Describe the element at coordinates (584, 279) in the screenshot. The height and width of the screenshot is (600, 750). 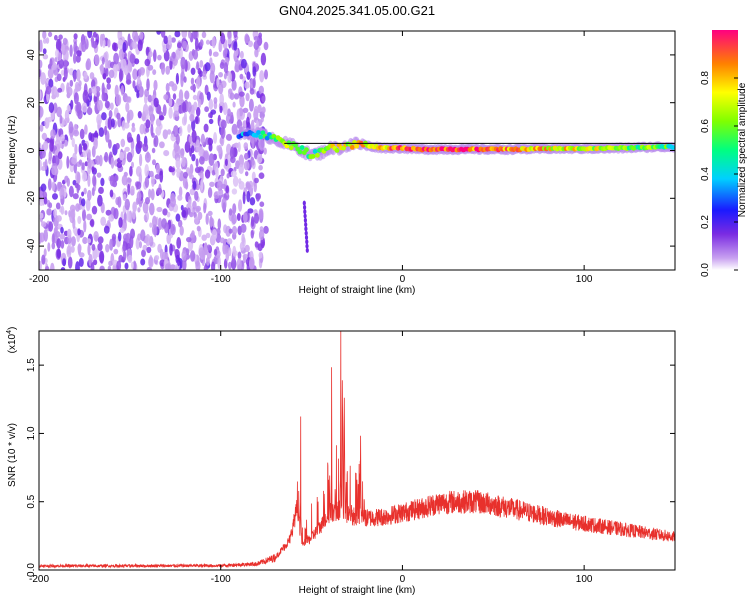
I see `x-tick-label: 100` at that location.